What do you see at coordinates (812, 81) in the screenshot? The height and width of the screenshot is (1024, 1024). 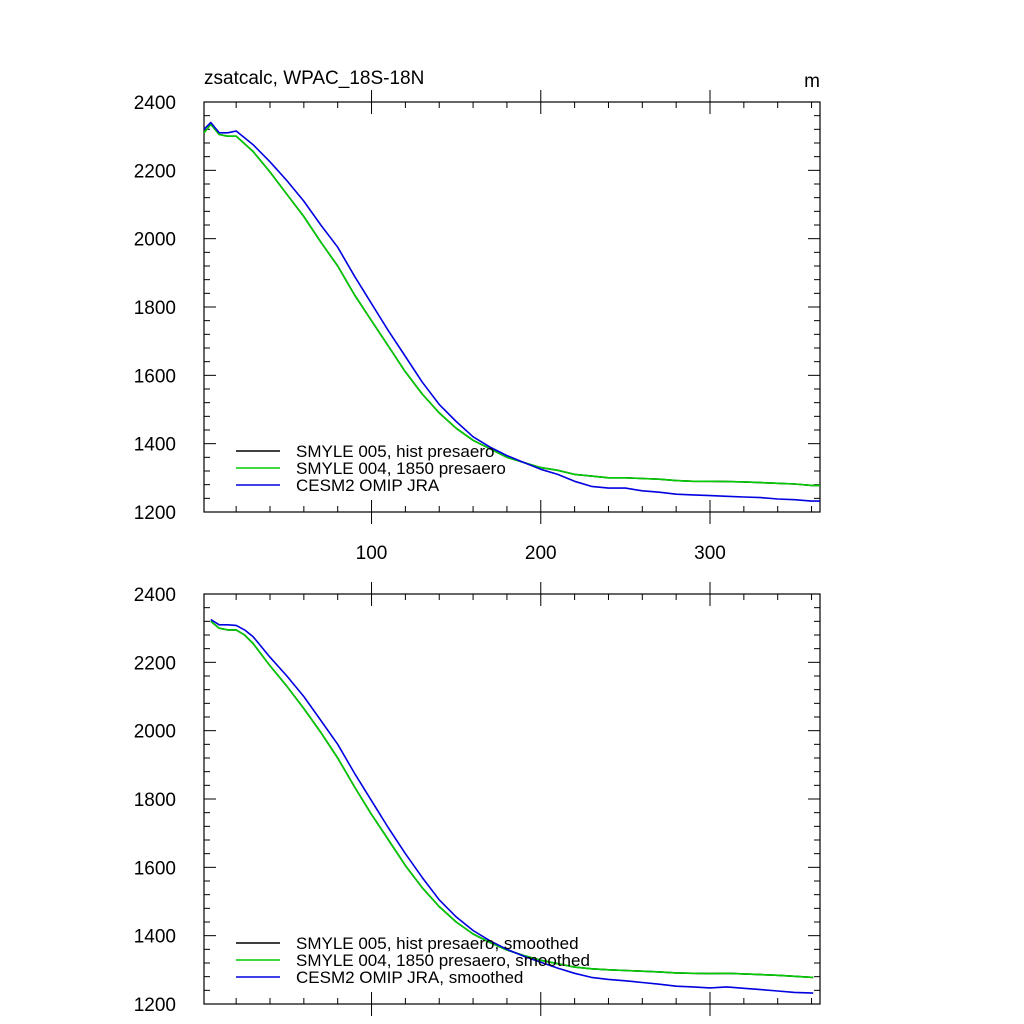 I see `units-label: m` at bounding box center [812, 81].